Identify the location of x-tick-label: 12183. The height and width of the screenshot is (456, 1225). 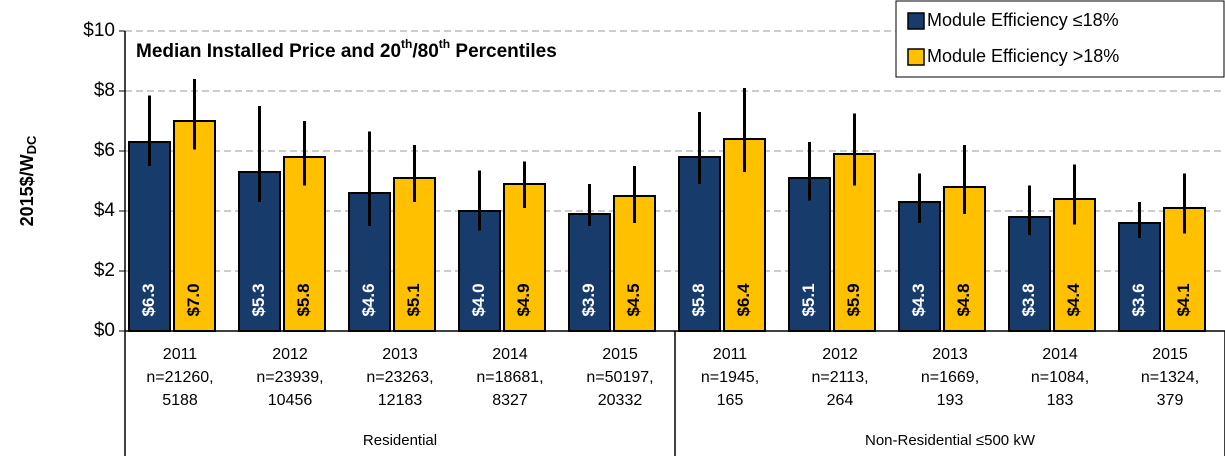
(400, 400).